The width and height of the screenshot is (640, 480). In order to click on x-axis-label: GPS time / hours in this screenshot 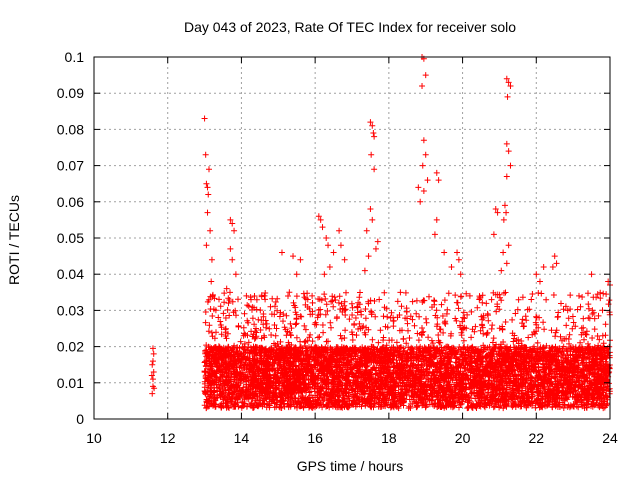, I will do `click(350, 466)`.